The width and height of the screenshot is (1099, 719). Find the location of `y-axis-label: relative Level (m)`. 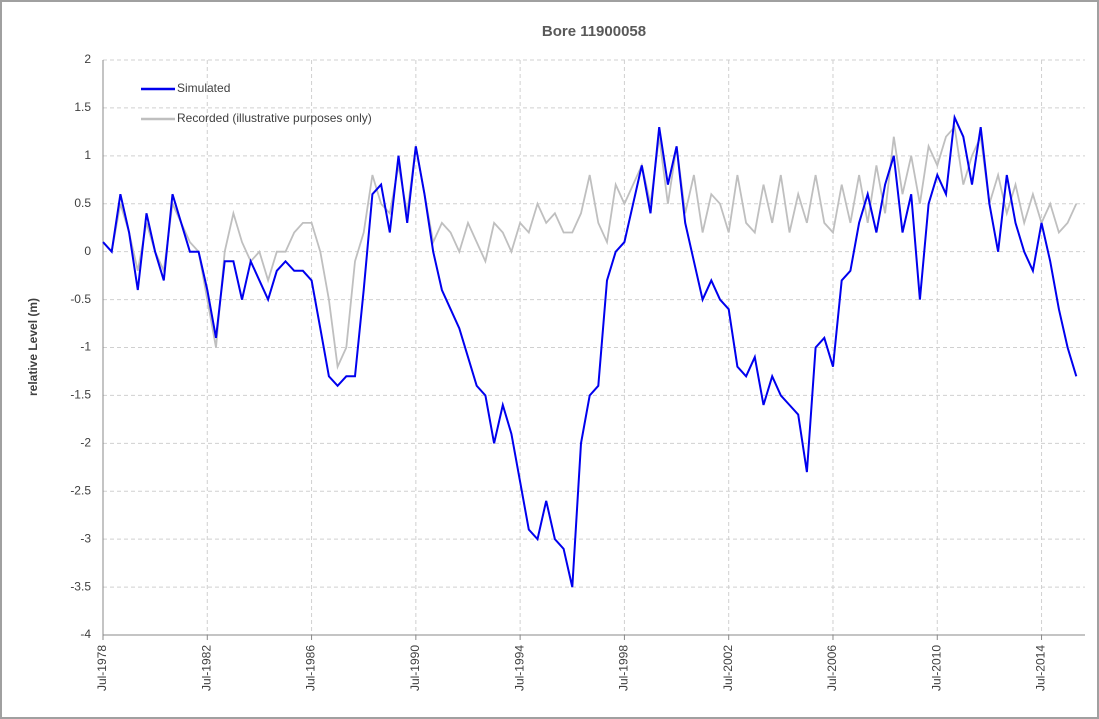

y-axis-label: relative Level (m) is located at coordinates (33, 347).